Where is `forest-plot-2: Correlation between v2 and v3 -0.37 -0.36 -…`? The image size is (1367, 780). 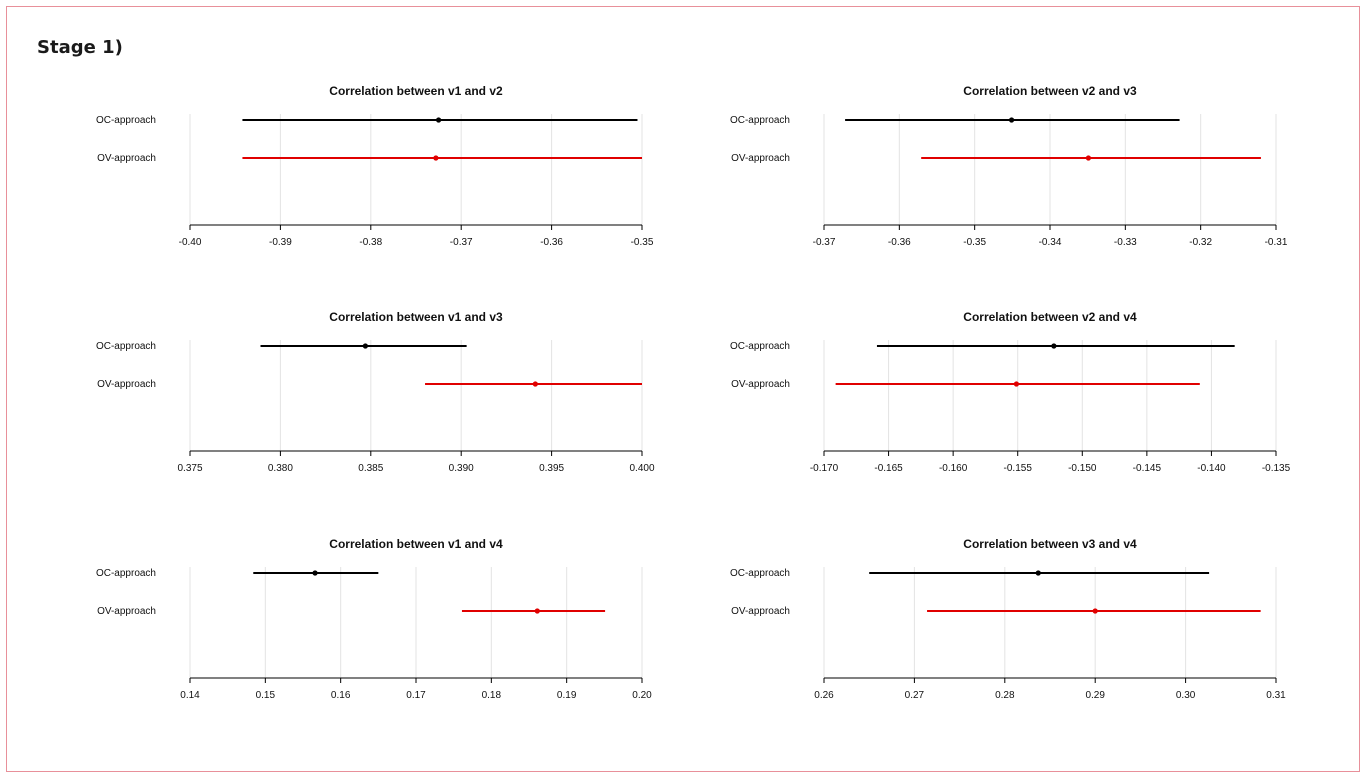 forest-plot-2: Correlation between v2 and v3 -0.37 -0.36 -… is located at coordinates (1009, 166).